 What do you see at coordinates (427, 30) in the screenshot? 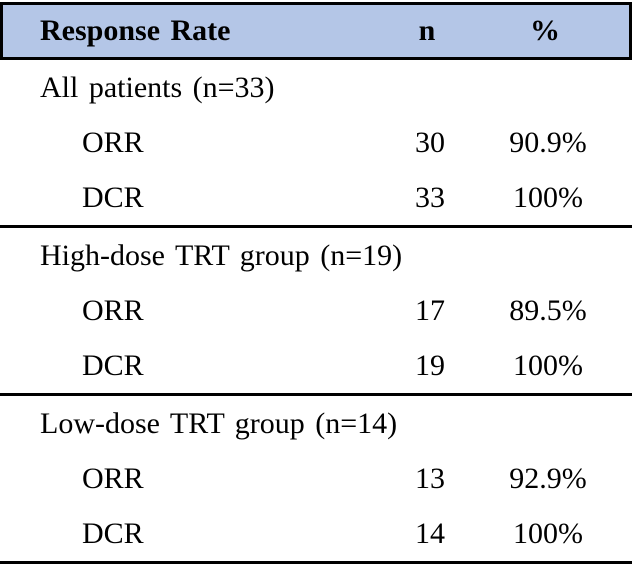
I see `col-header-n: n` at bounding box center [427, 30].